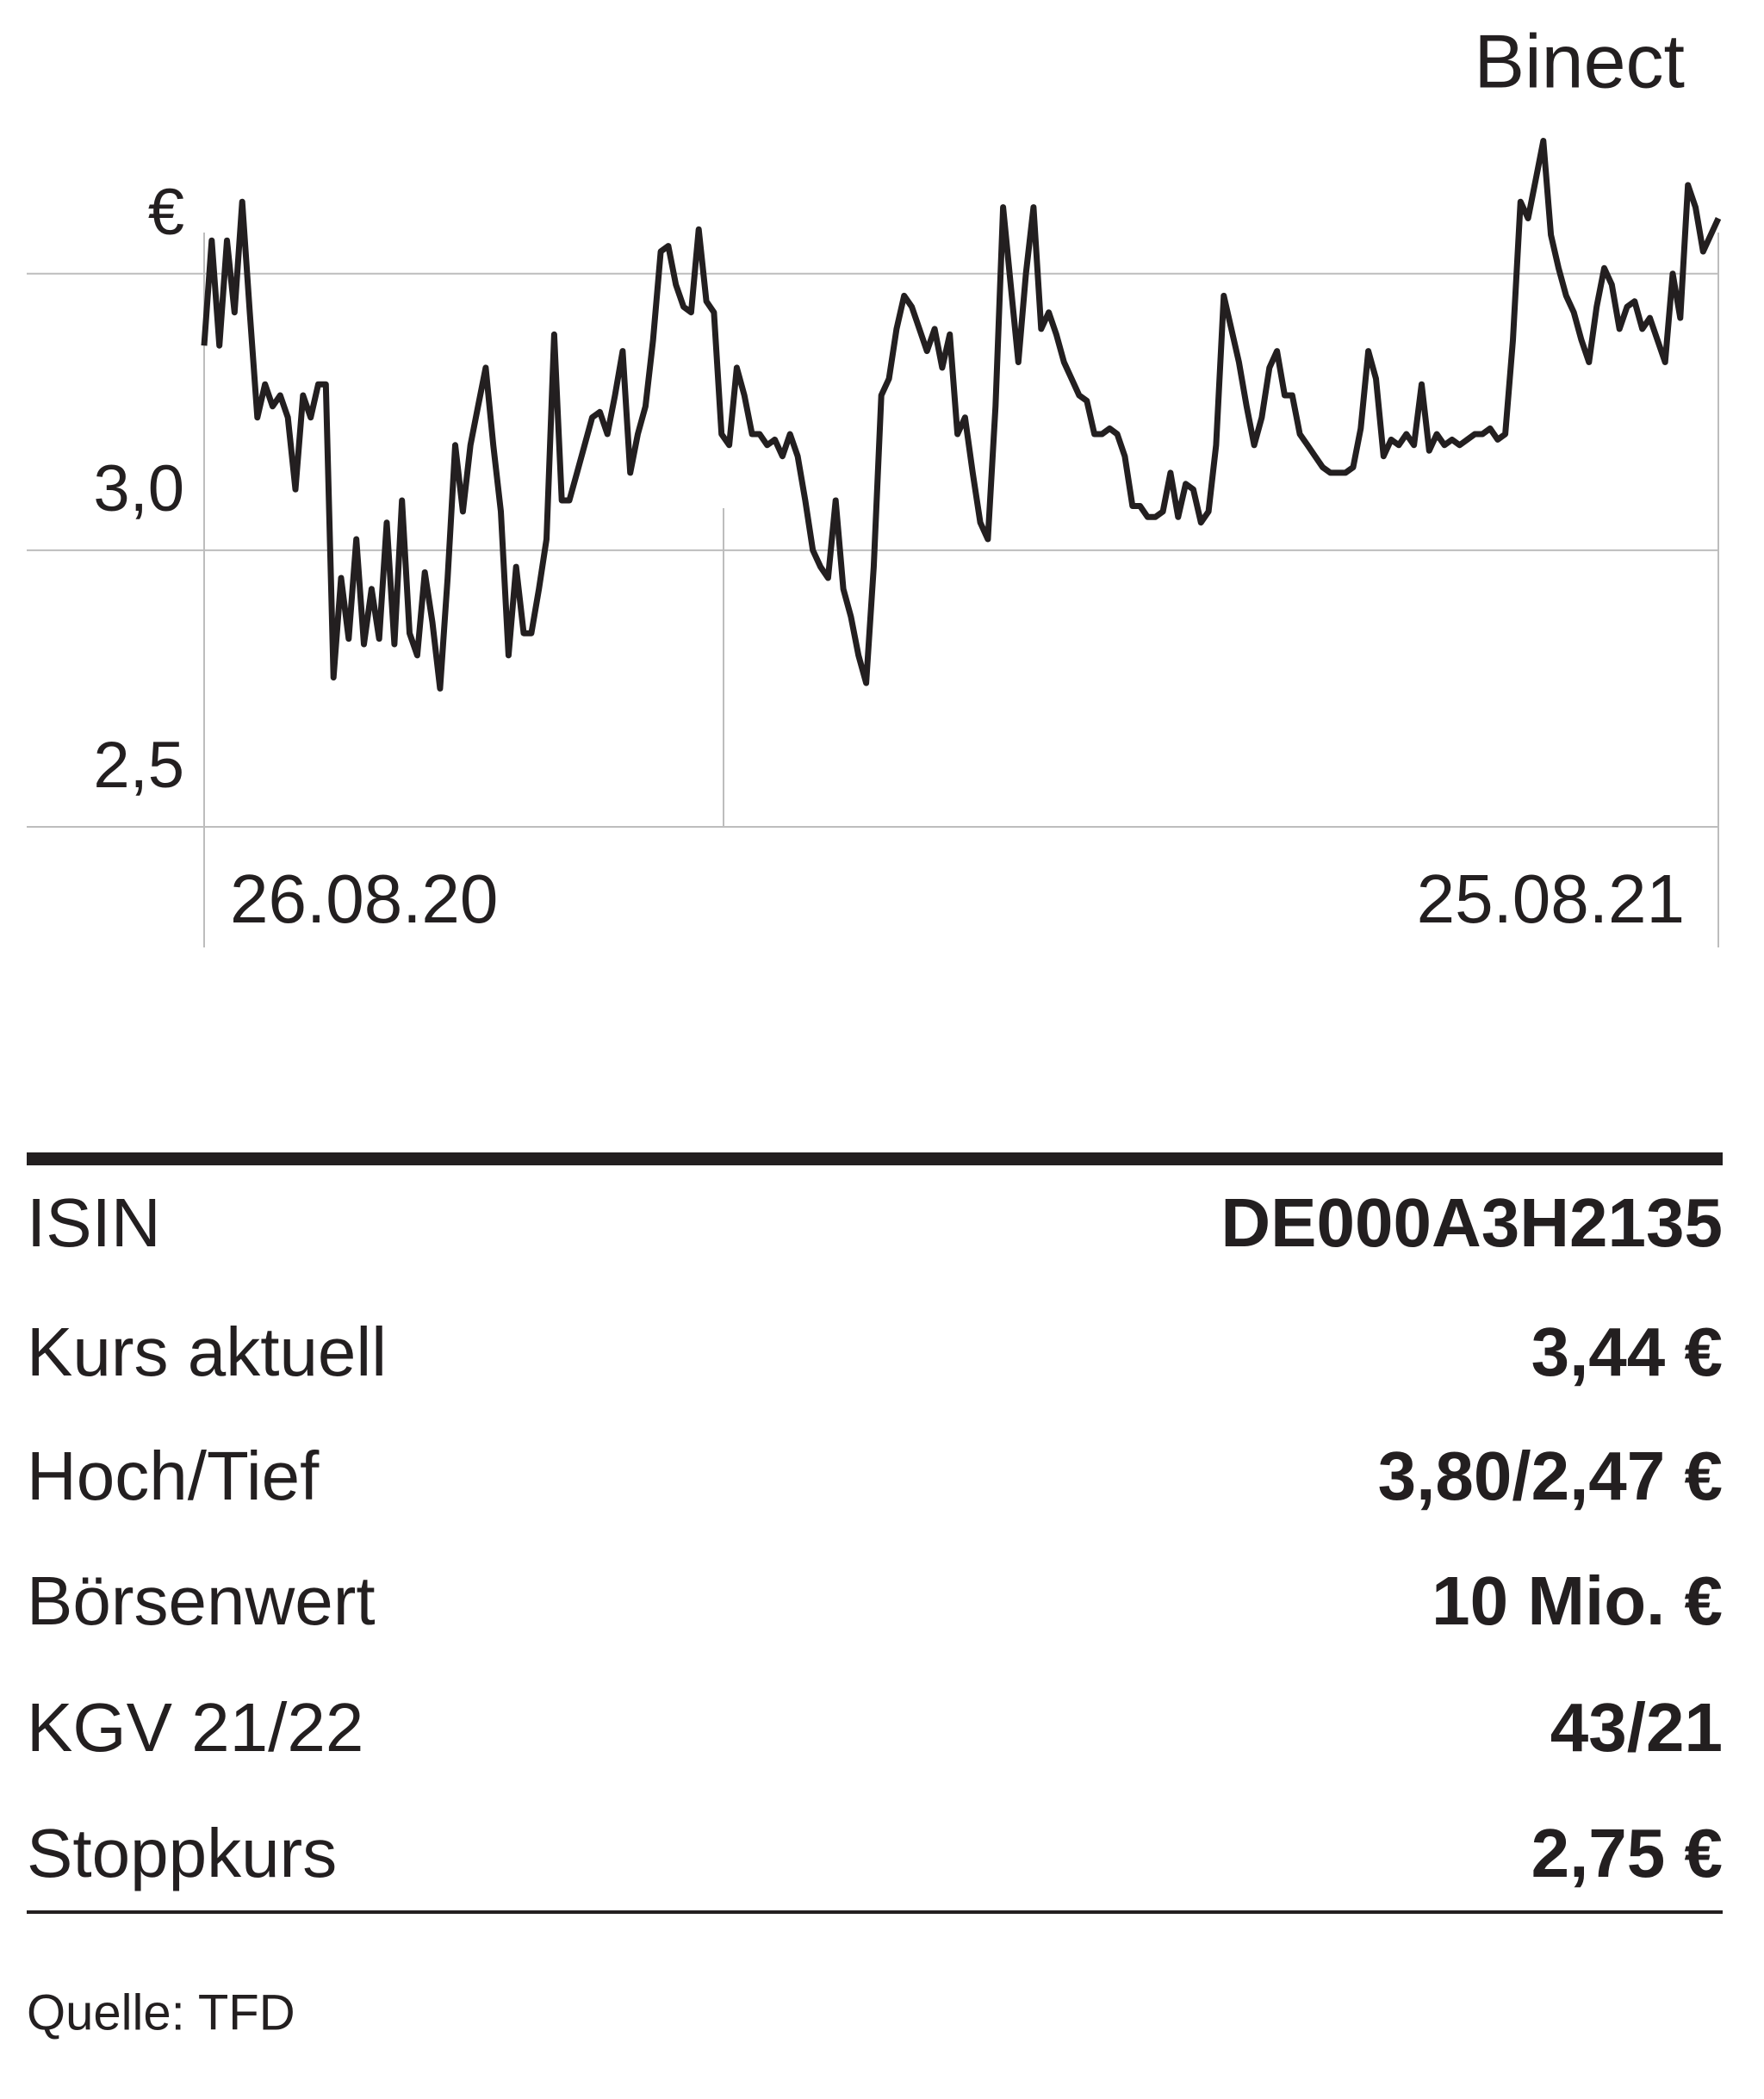 This screenshot has width=1764, height=2099. What do you see at coordinates (166, 213) in the screenshot?
I see `y-tick-label: €` at bounding box center [166, 213].